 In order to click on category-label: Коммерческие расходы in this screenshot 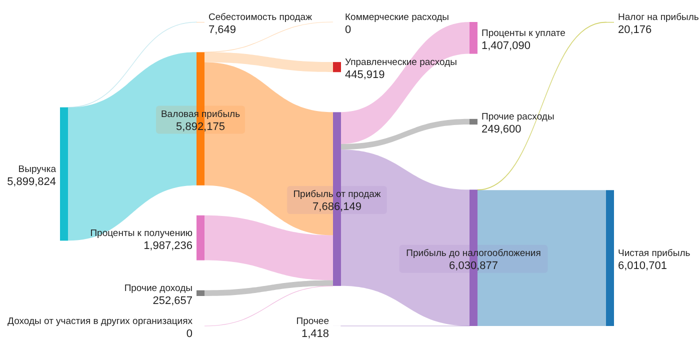, I will do `click(397, 17)`.